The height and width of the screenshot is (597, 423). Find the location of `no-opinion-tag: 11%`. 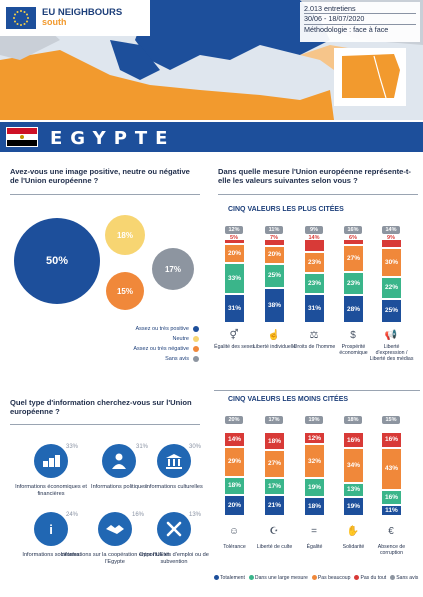

no-opinion-tag: 11% is located at coordinates (274, 230).